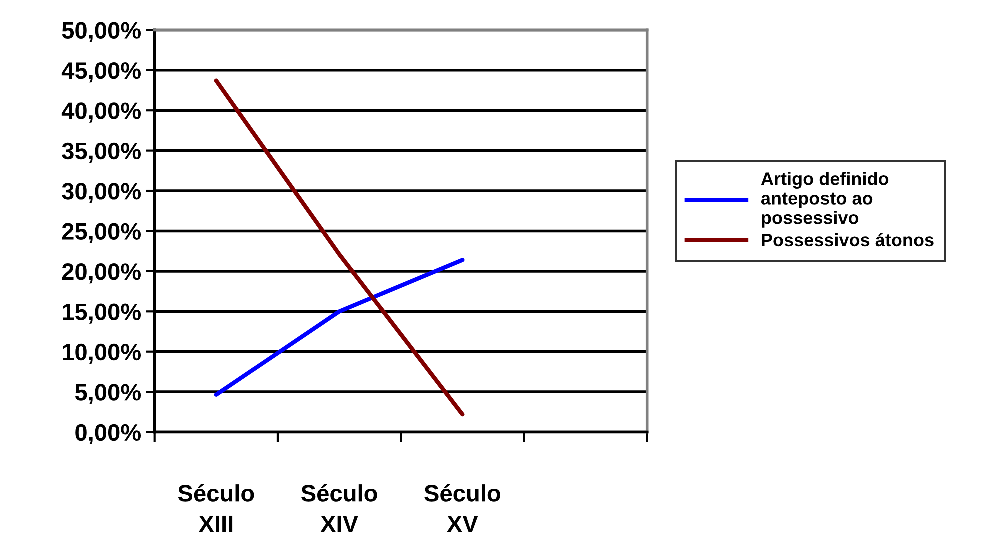 The width and height of the screenshot is (999, 539). What do you see at coordinates (102, 193) in the screenshot?
I see `y-tick-label: 30,00%` at bounding box center [102, 193].